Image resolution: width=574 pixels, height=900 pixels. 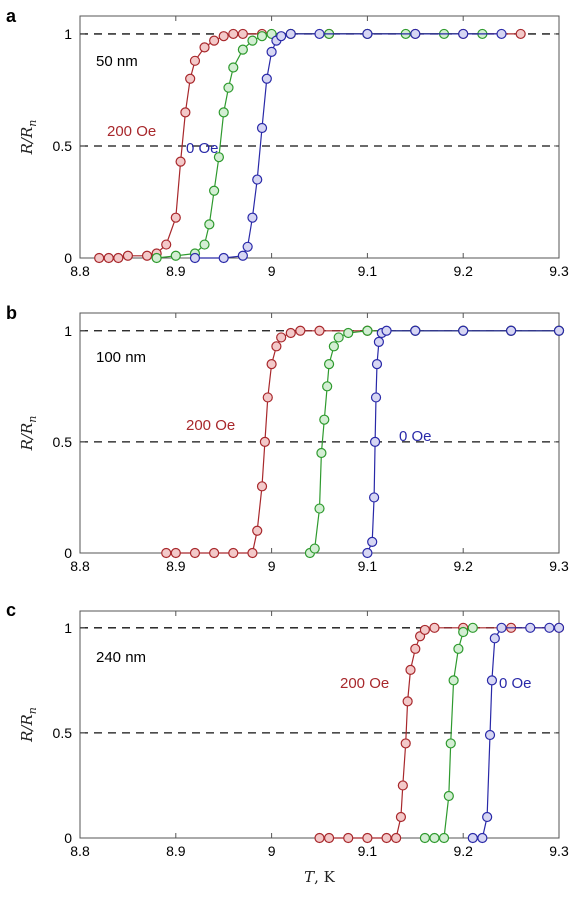 I want to click on x-tick-label: 8.9, so click(x=176, y=566).